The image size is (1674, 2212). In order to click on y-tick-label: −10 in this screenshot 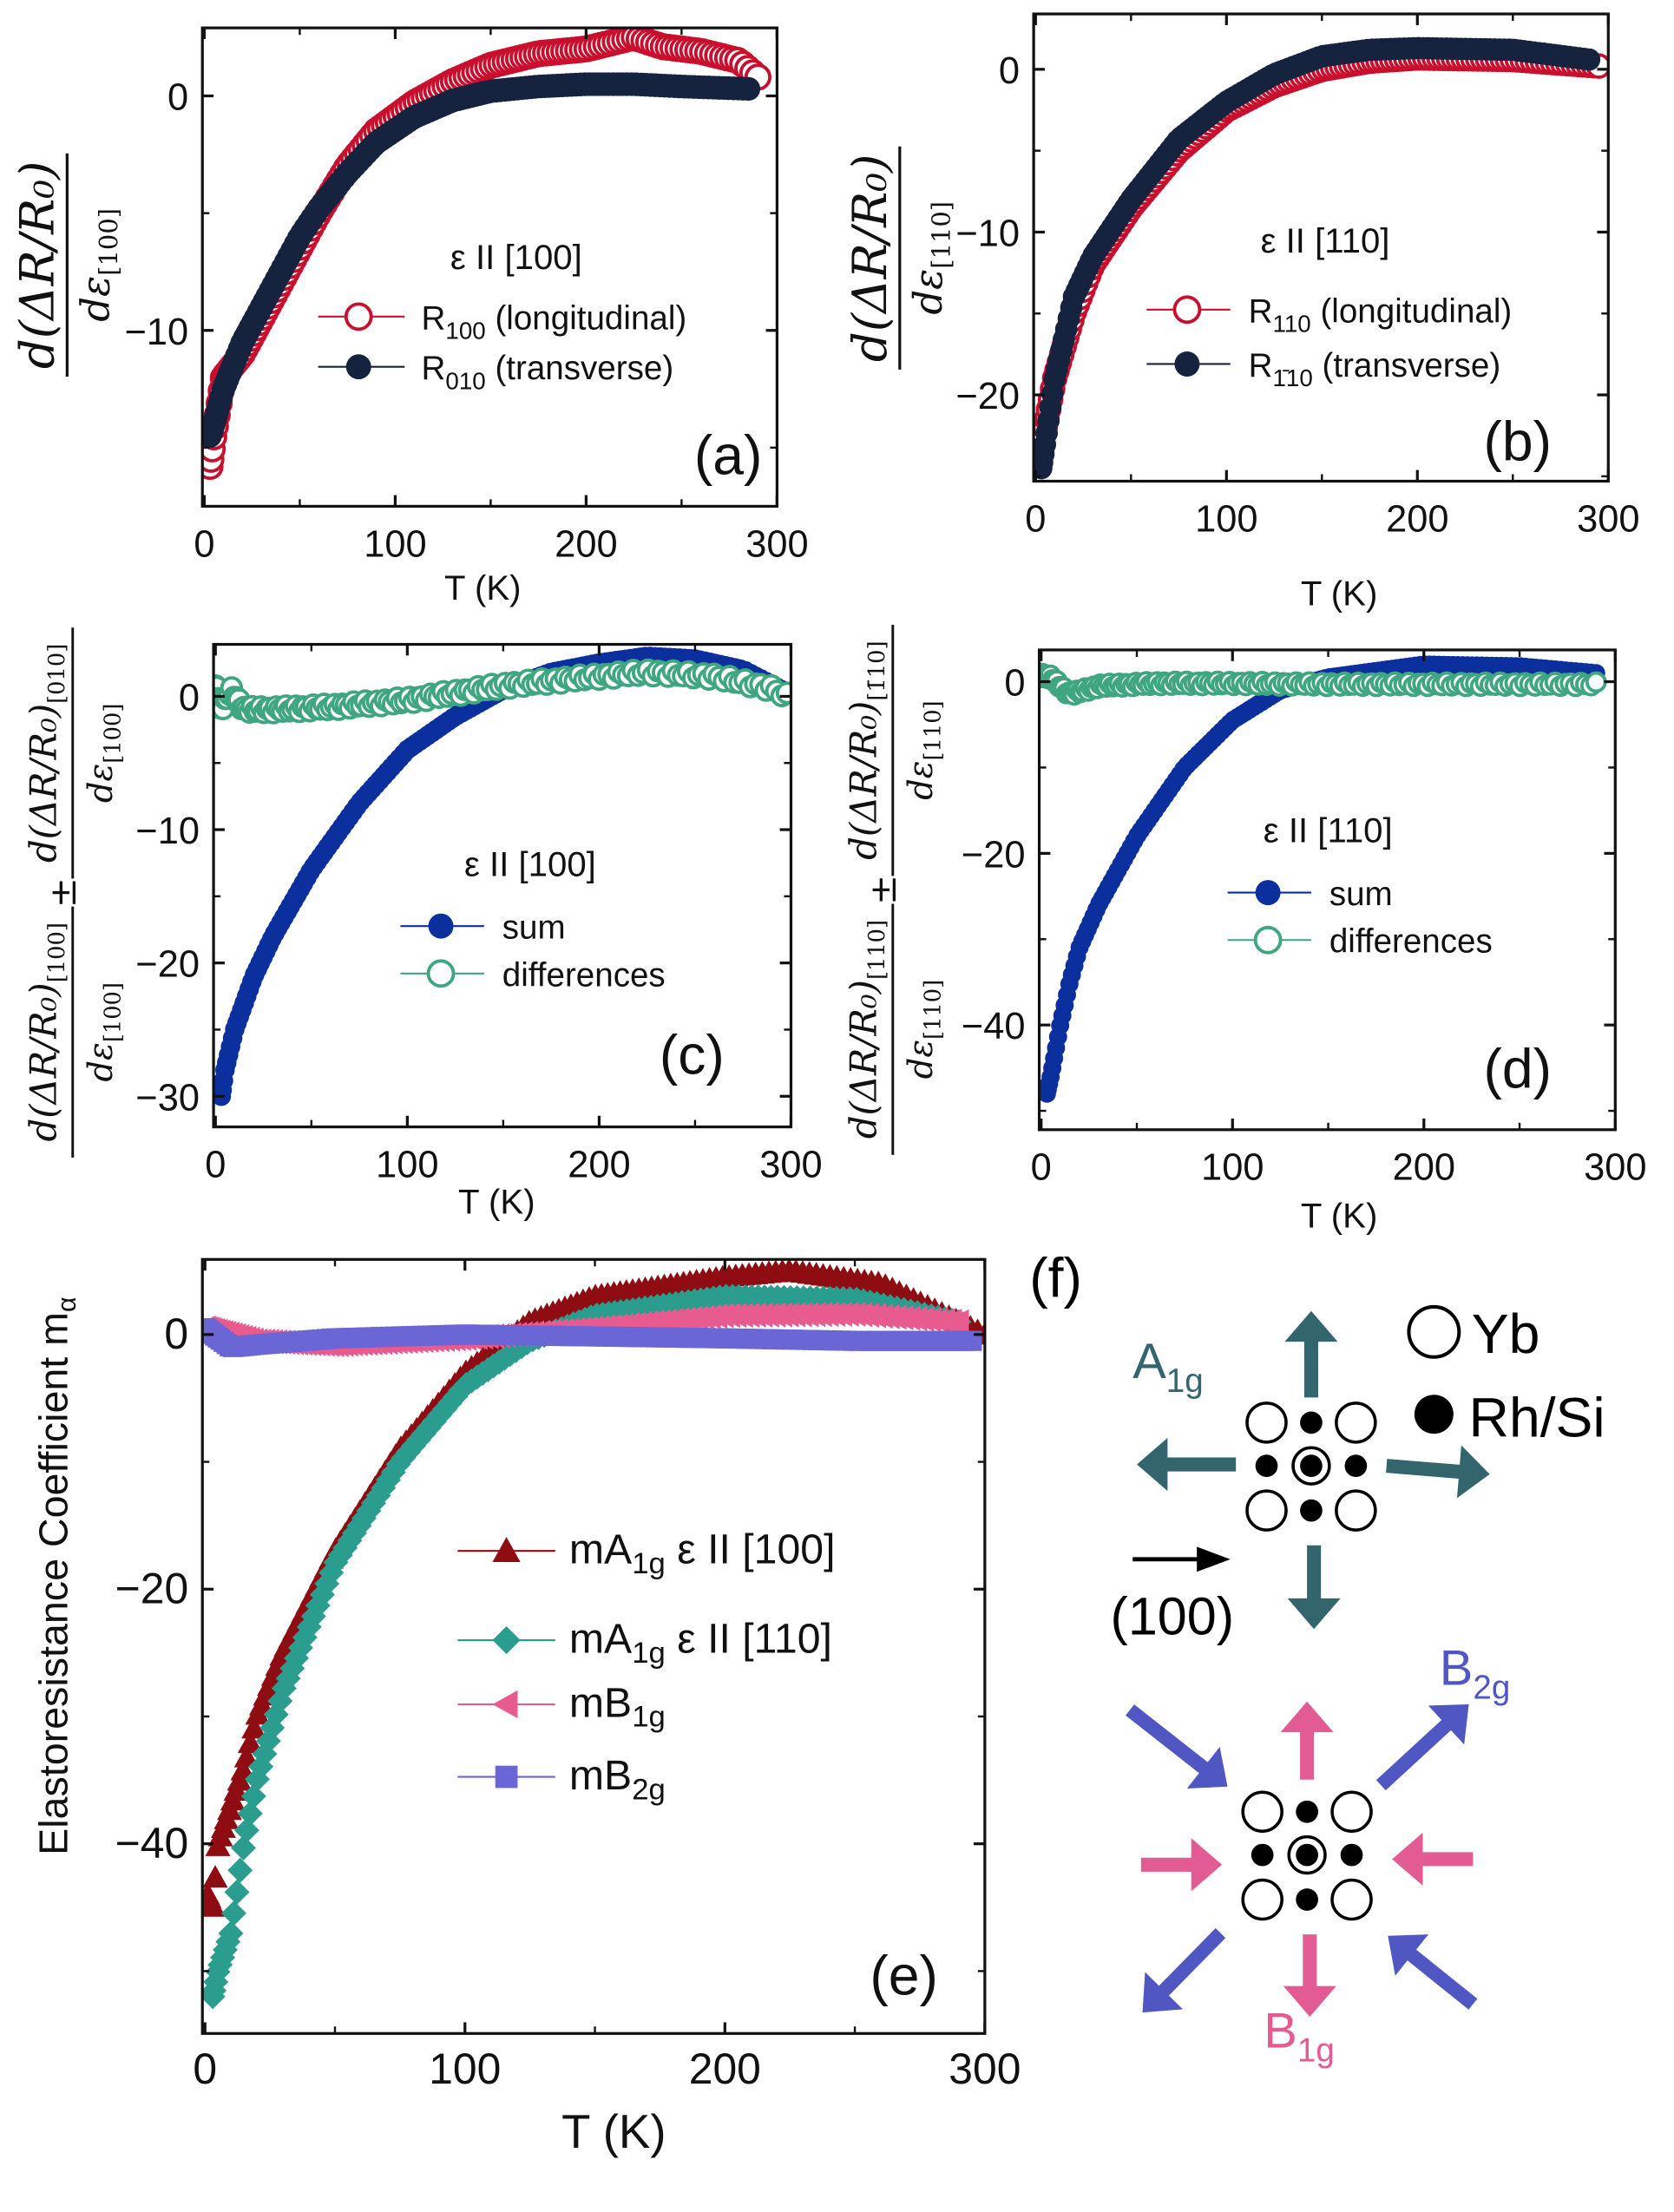, I will do `click(987, 234)`.